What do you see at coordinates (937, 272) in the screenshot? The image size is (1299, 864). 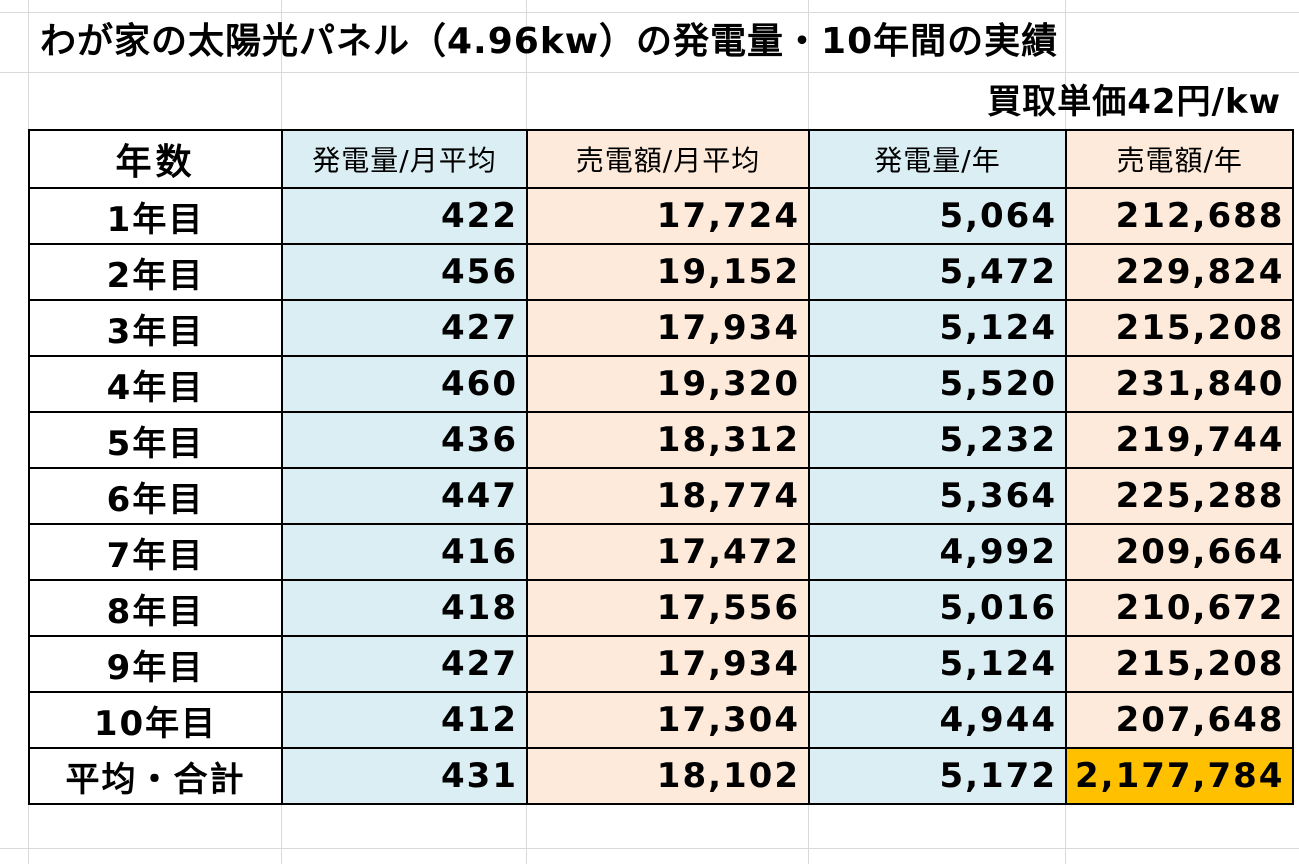 I see `yearly-generation-cell: 5,472` at bounding box center [937, 272].